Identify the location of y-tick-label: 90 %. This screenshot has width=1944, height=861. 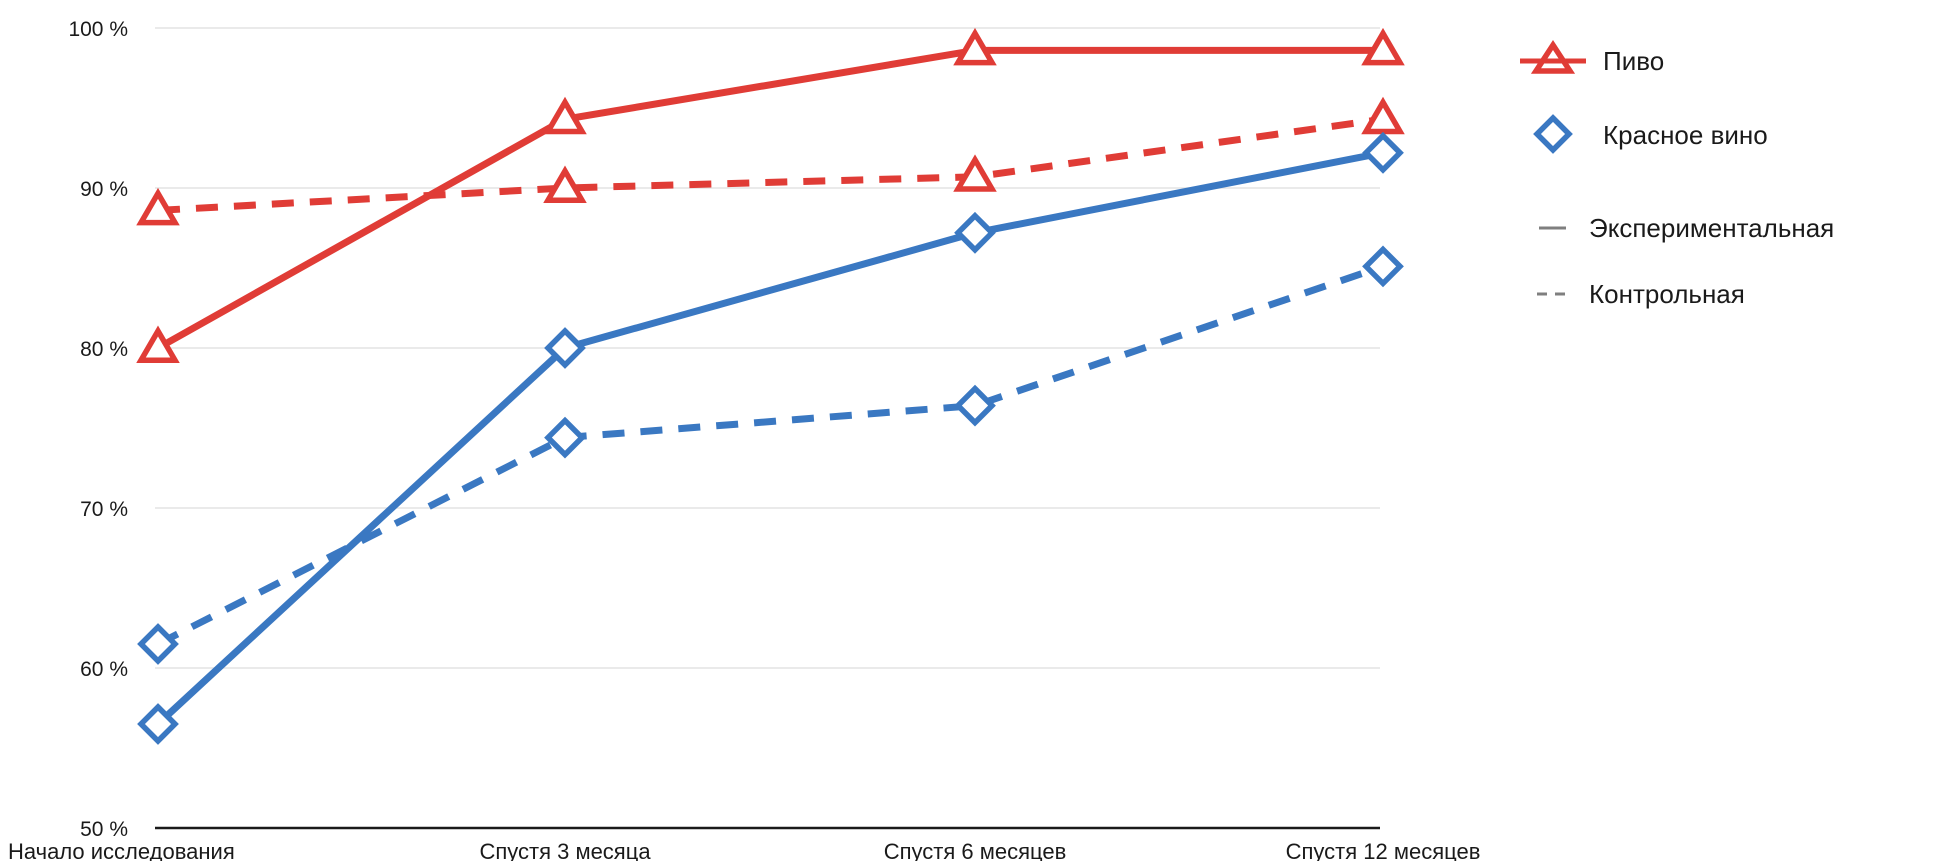
(104, 189).